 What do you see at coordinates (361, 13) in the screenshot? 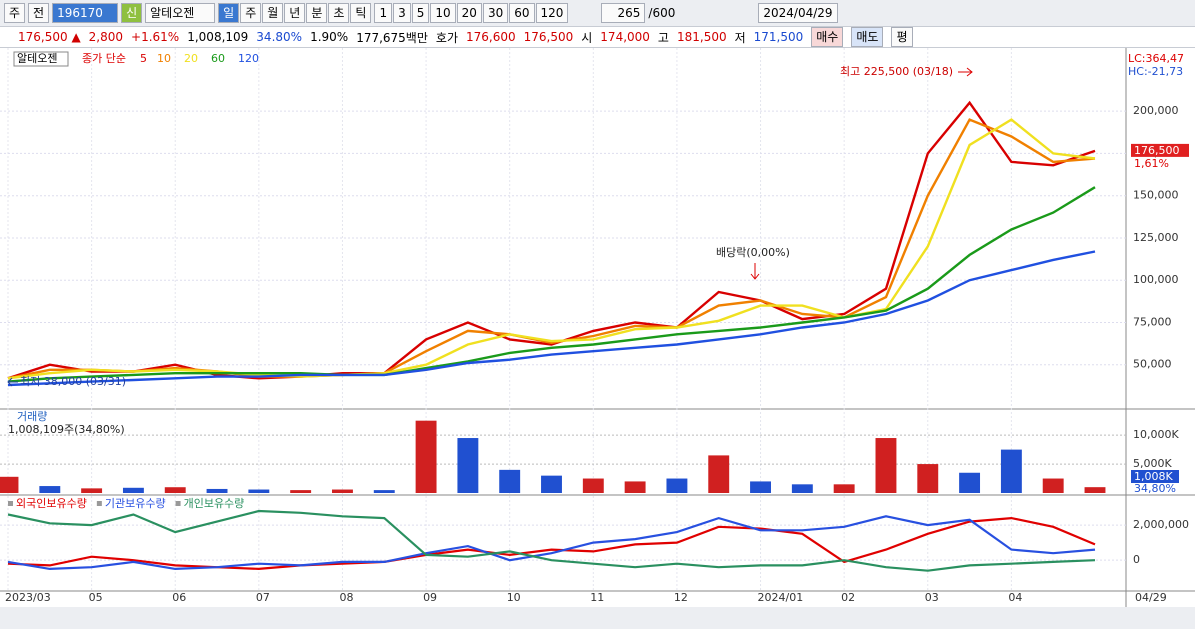
I see `period-button: 틱` at bounding box center [361, 13].